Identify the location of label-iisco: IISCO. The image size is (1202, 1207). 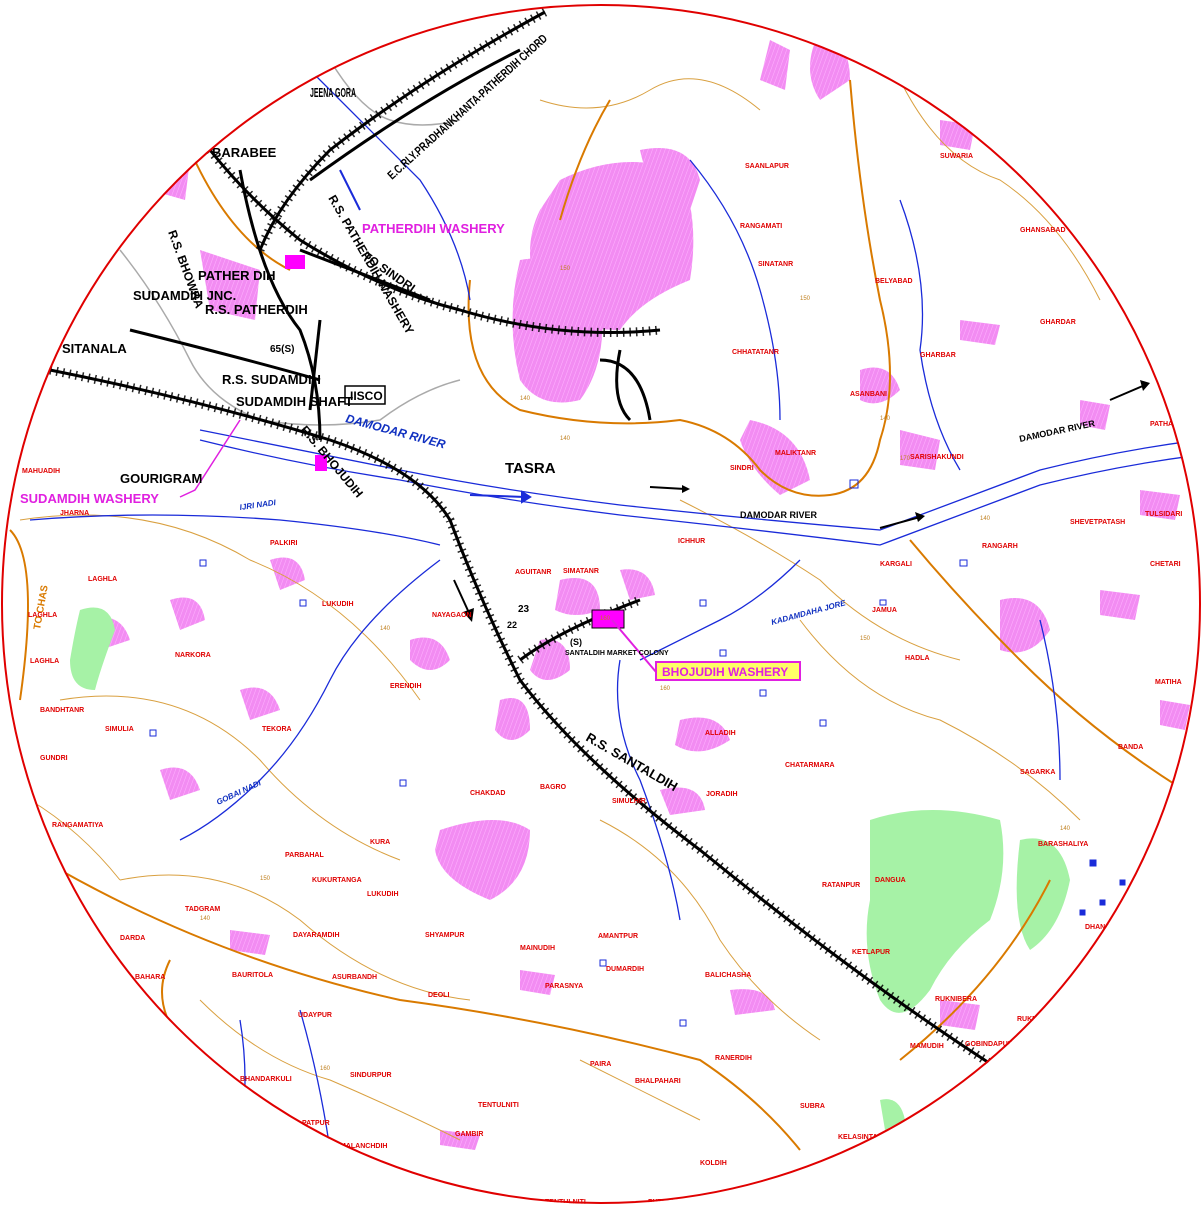
(366, 396).